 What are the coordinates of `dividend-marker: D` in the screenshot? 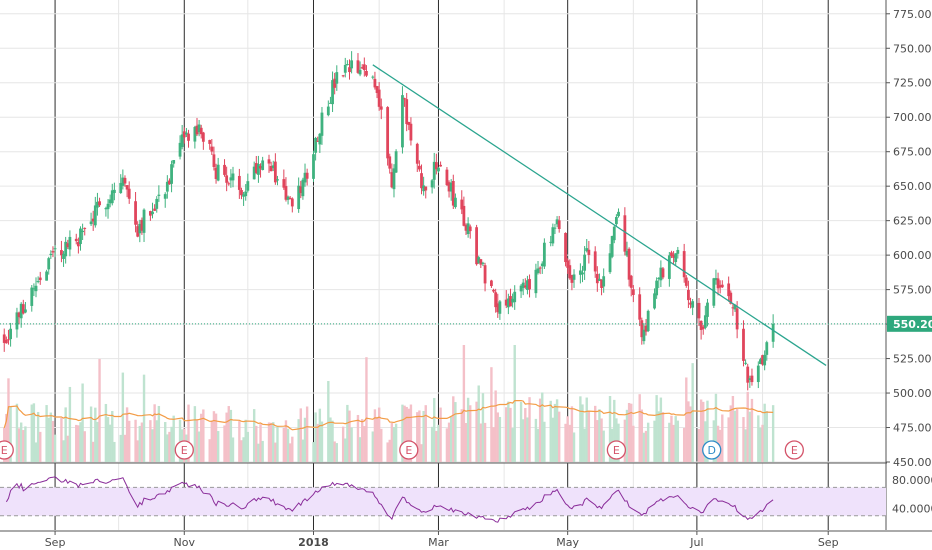 It's located at (712, 450).